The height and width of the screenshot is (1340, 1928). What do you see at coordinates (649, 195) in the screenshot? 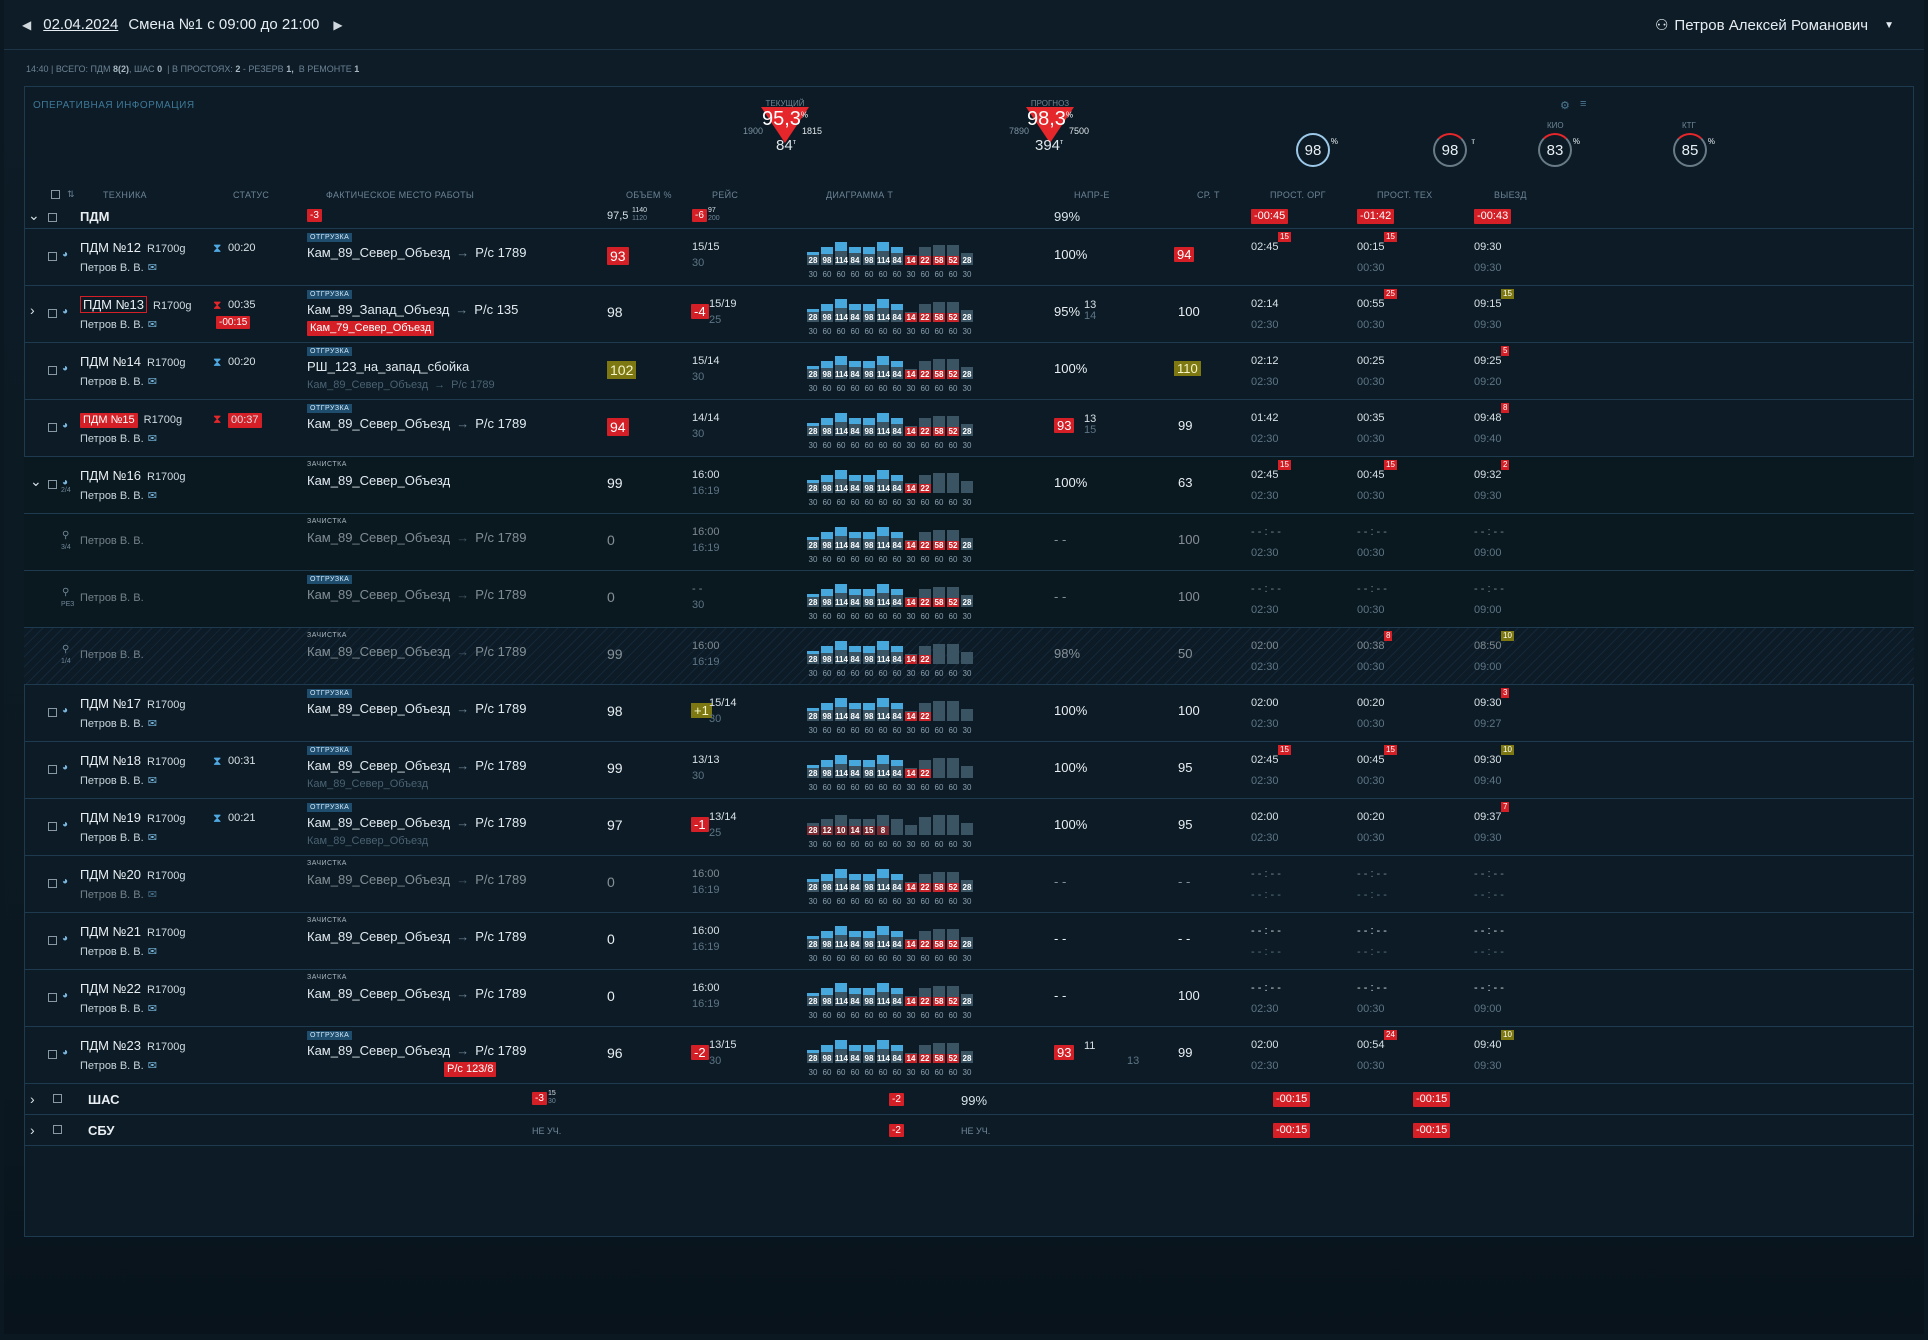
I see `col-header-3: ОБЪЕМ %` at bounding box center [649, 195].